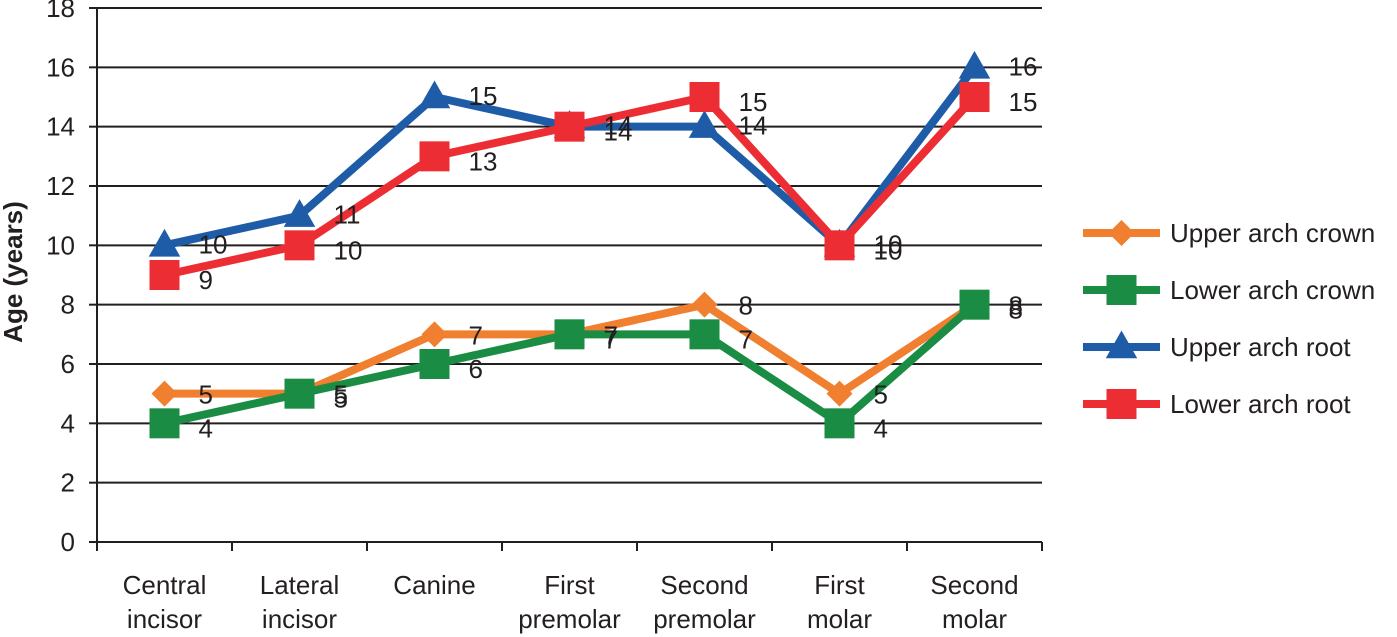 The width and height of the screenshot is (1397, 637). What do you see at coordinates (1260, 404) in the screenshot?
I see `legend-label: Lower arch root` at bounding box center [1260, 404].